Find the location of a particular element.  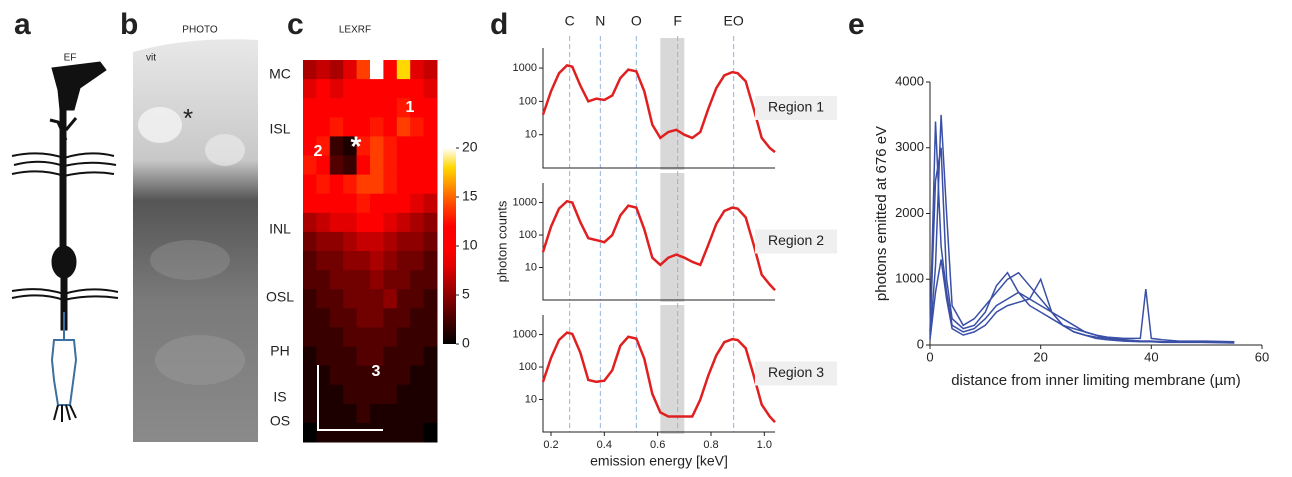

y-tick-label: 0 is located at coordinates (920, 343).